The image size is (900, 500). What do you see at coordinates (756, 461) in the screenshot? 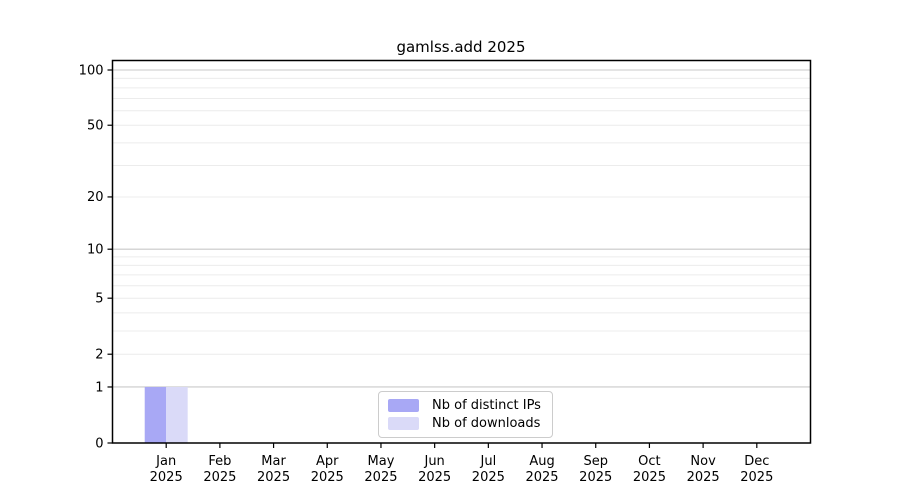
I see `x-tick-label-month: Dec` at bounding box center [756, 461].